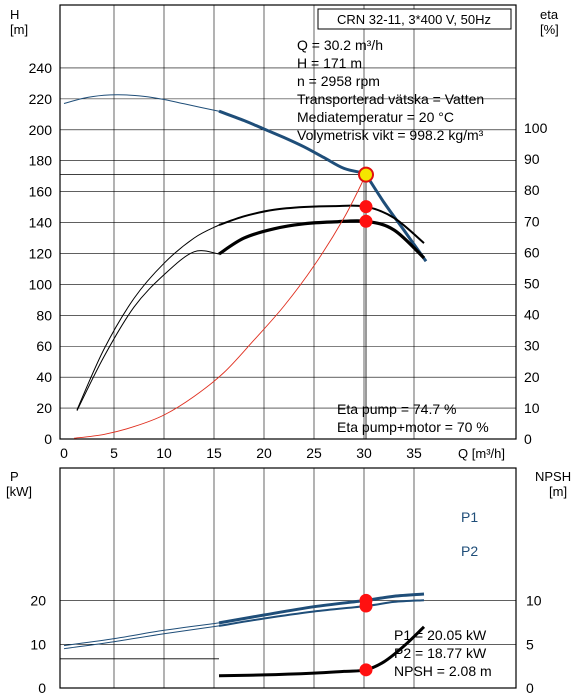 The width and height of the screenshot is (585, 697). I want to click on top-x-tick: 5, so click(114, 453).